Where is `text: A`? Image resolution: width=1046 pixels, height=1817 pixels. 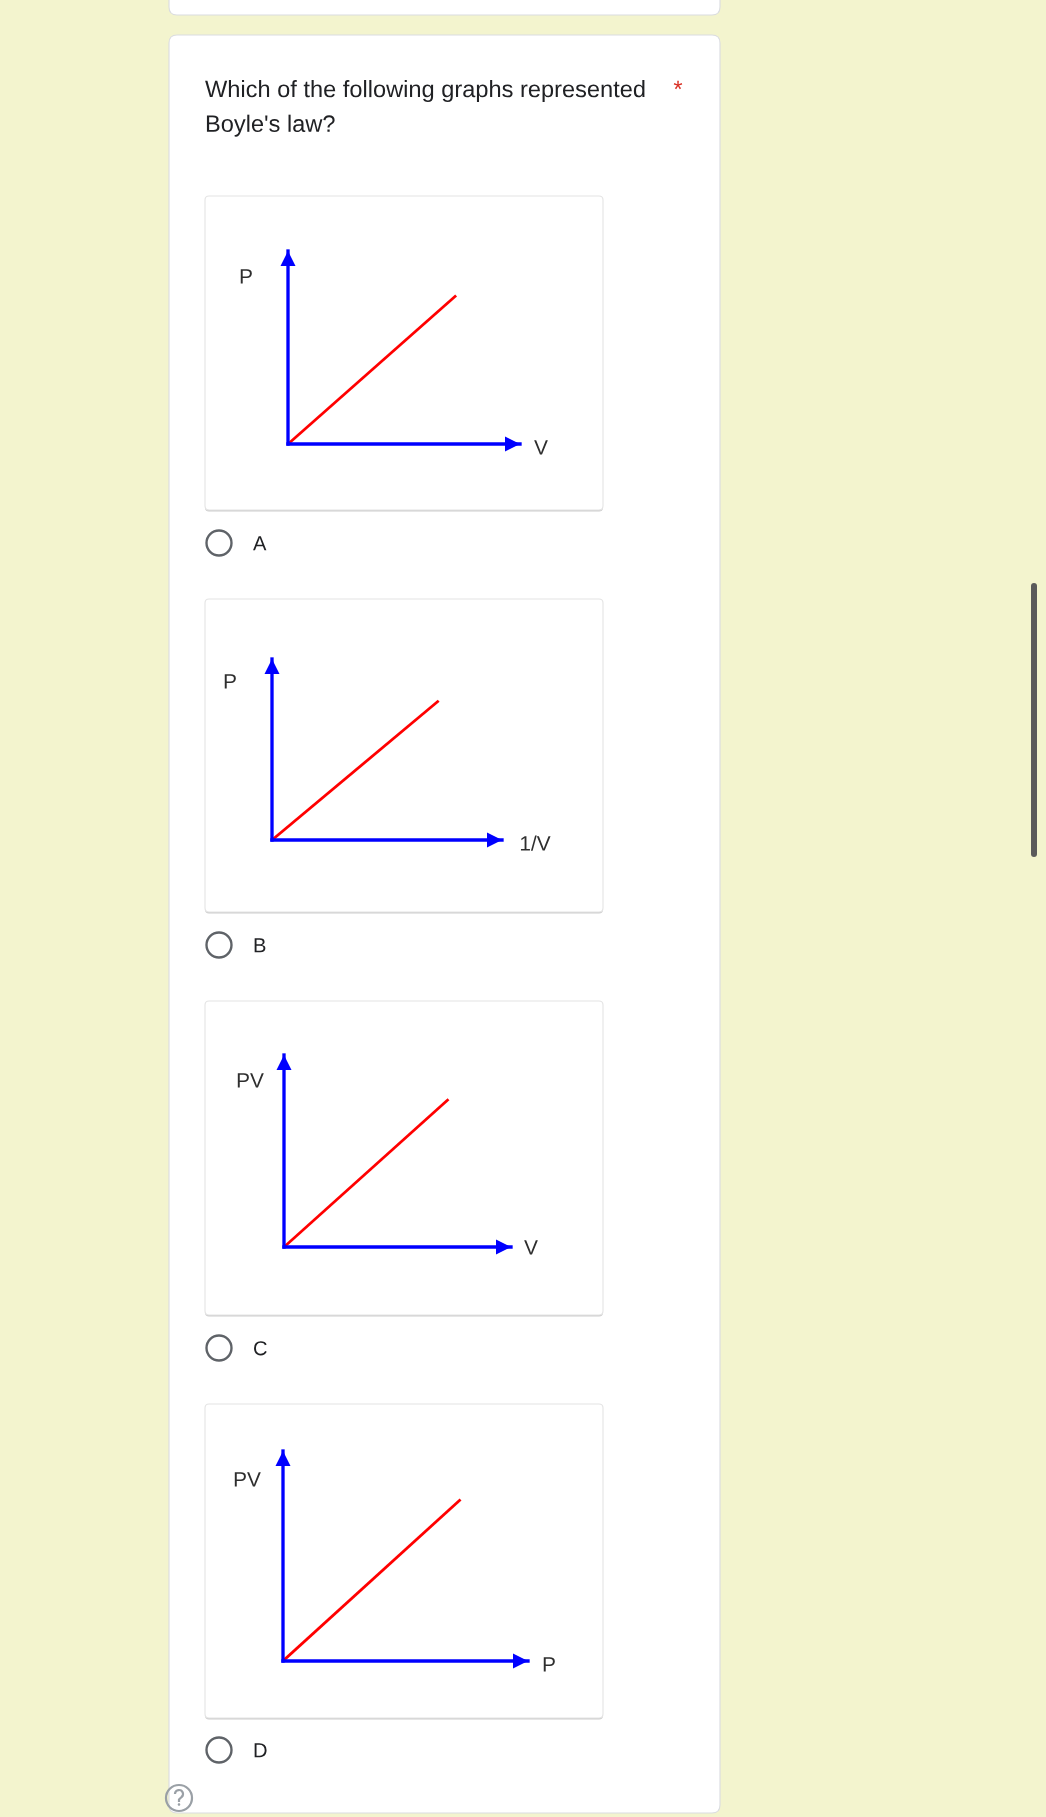
text: A is located at coordinates (260, 543).